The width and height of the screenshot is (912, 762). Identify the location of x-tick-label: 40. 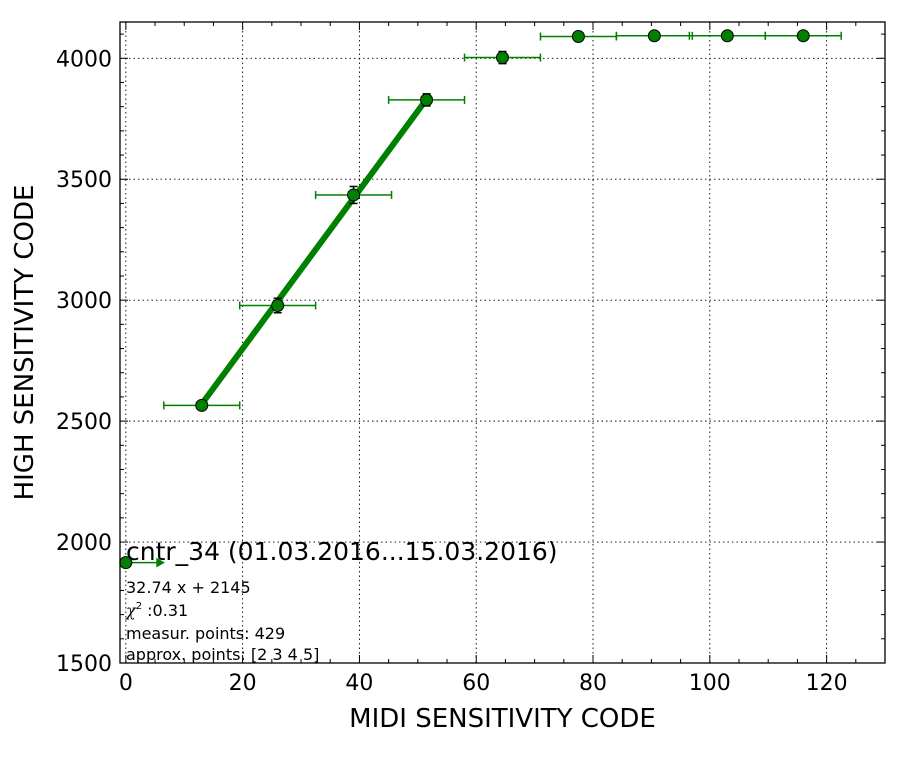
(359, 683).